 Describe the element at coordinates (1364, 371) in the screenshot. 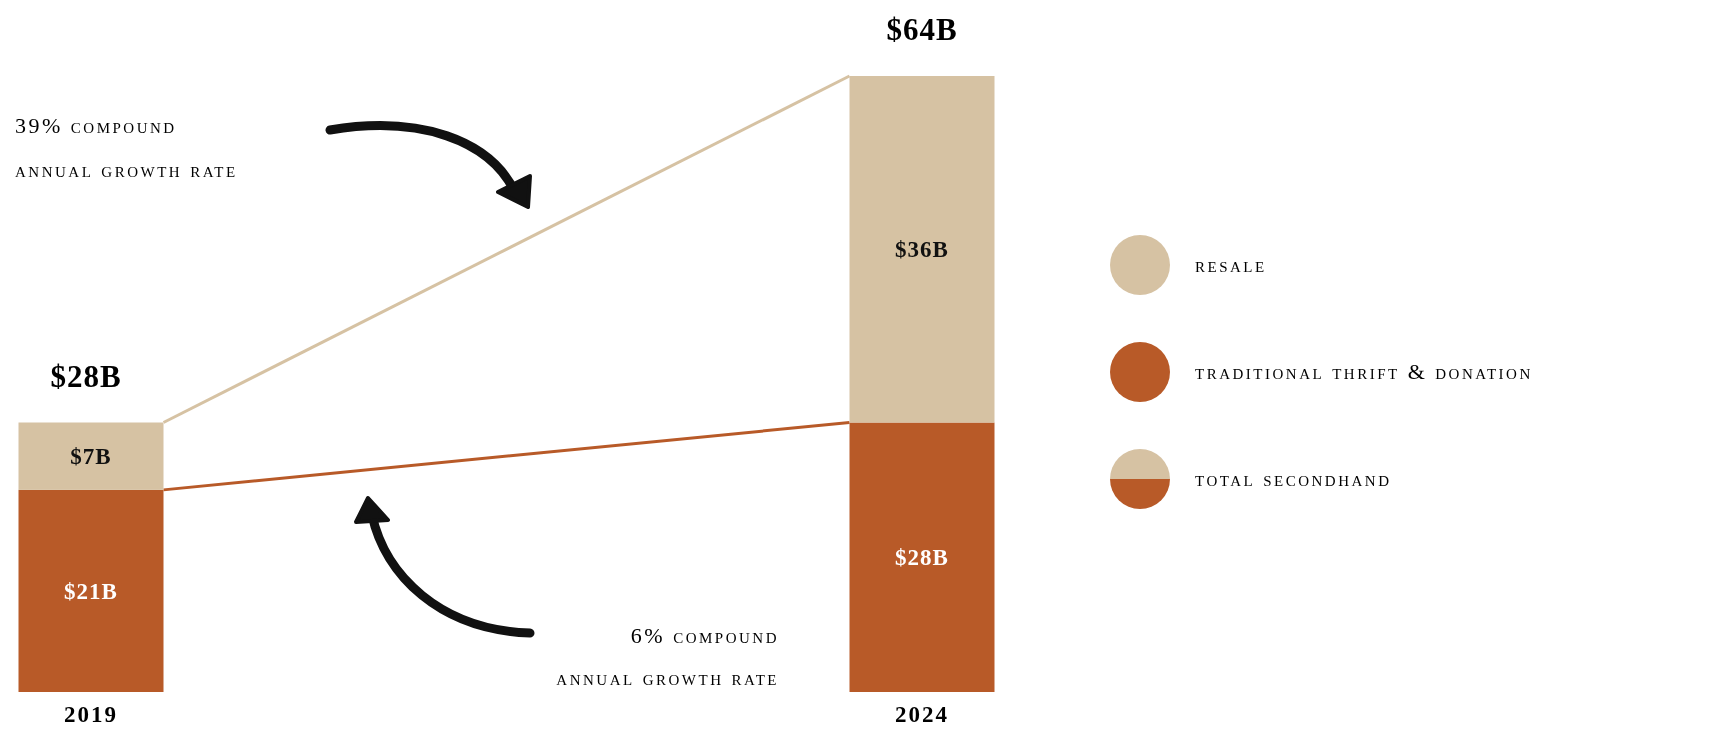

I see `text: traditional thrift & donation` at that location.